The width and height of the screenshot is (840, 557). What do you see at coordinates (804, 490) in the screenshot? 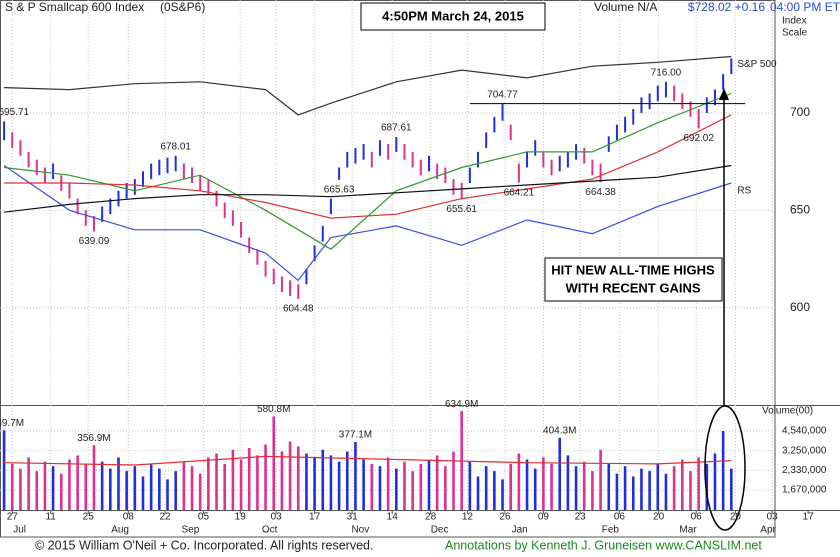
I see `volume-tick-label: 1,670,000` at bounding box center [804, 490].